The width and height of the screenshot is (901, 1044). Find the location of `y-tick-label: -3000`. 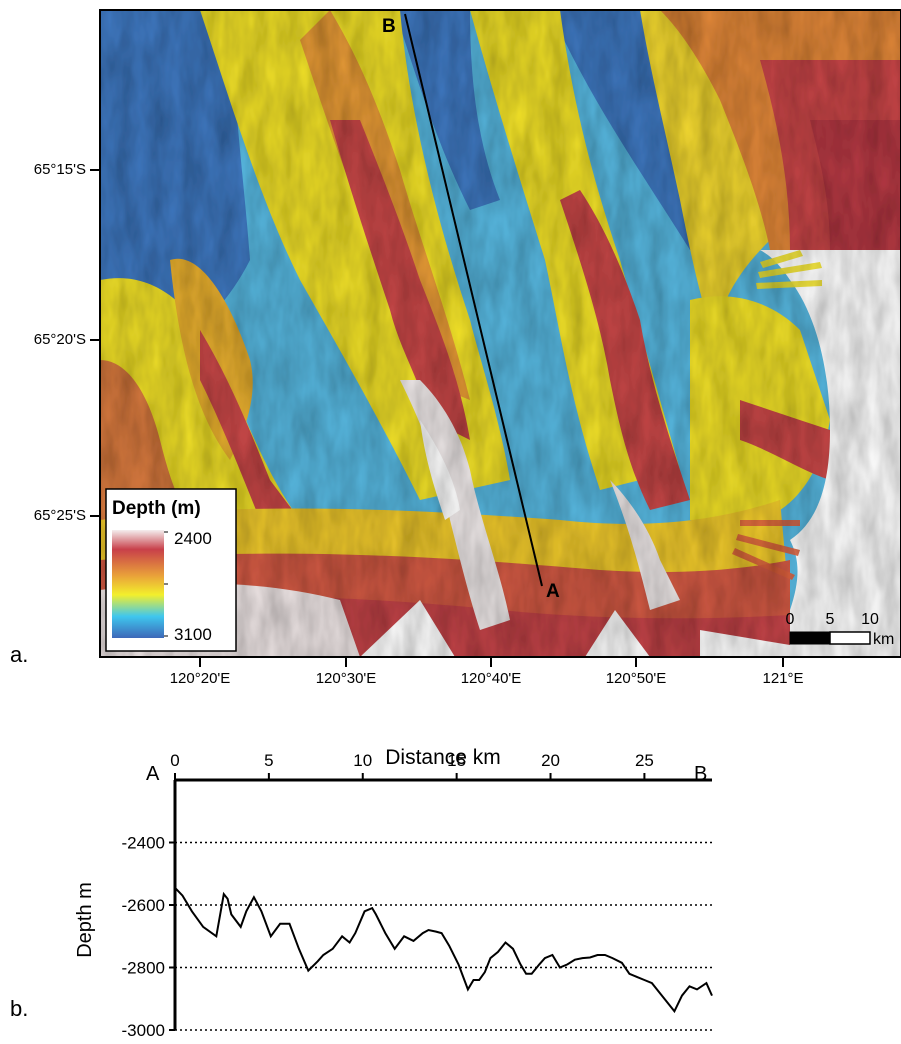

y-tick-label: -3000 is located at coordinates (143, 1030).